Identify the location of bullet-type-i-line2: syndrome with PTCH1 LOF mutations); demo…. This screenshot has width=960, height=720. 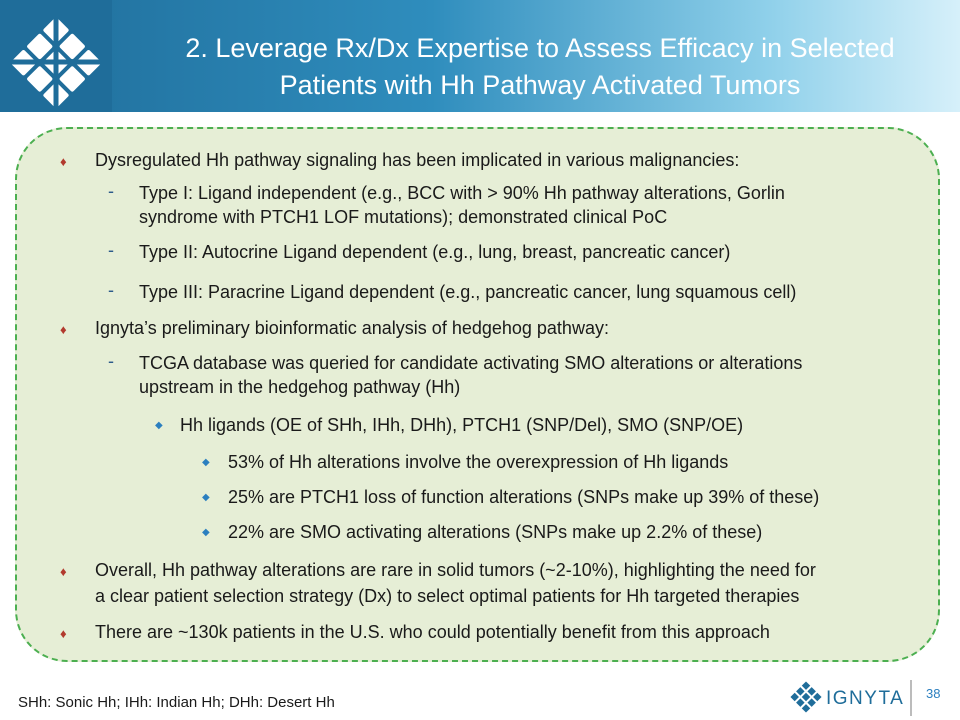
(403, 217).